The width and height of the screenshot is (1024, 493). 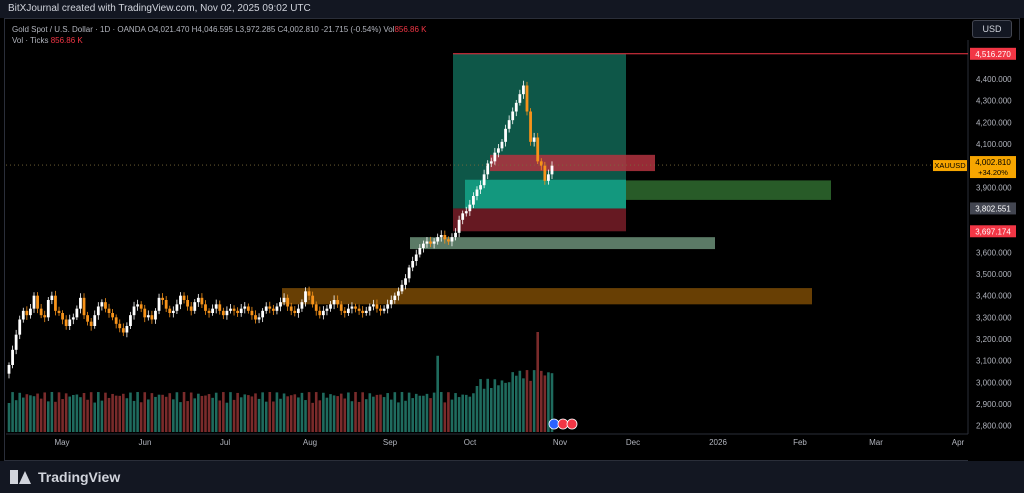 I want to click on currency-button: USD, so click(x=992, y=29).